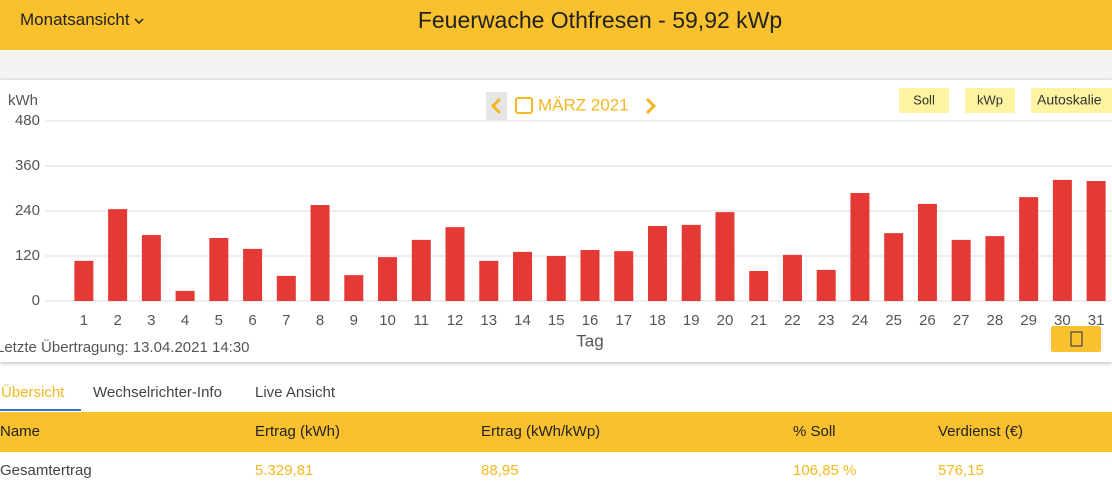  I want to click on x-tick-label: 2, so click(117, 320).